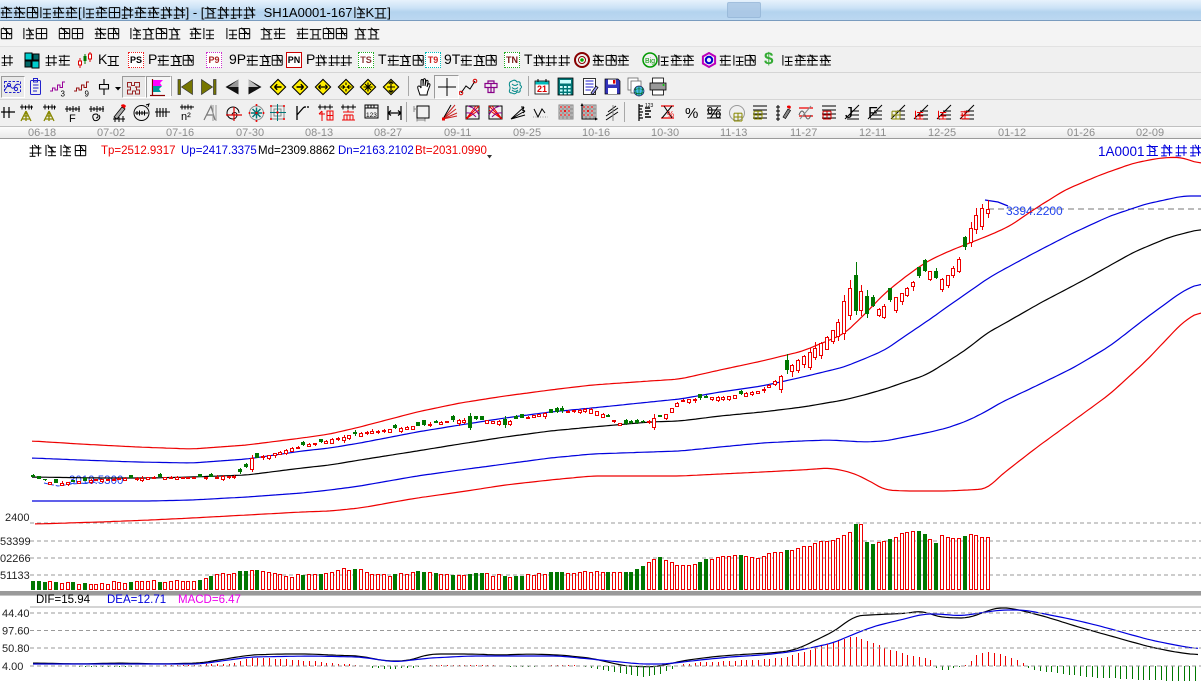 This screenshot has width=1201, height=683. What do you see at coordinates (16, 632) in the screenshot?
I see `svg-text: 97.60` at bounding box center [16, 632].